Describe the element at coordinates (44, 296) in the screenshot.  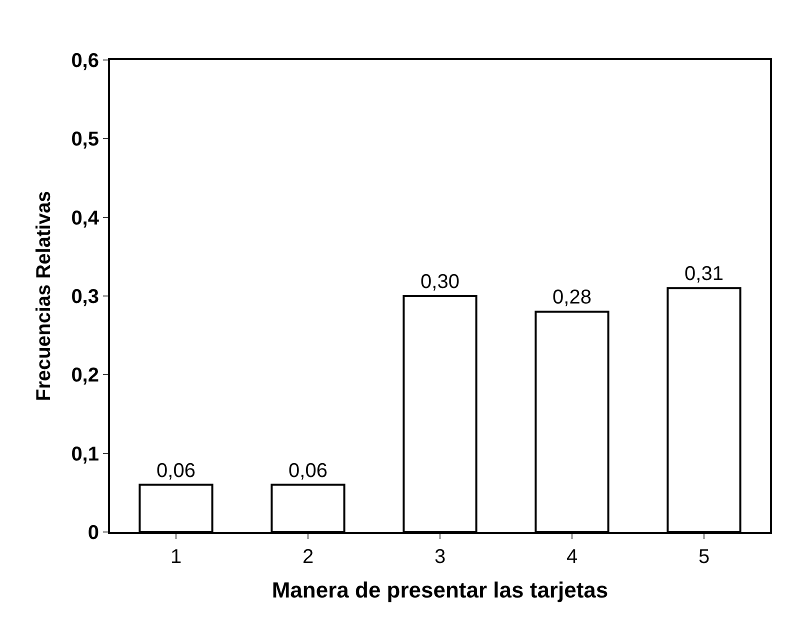
I see `y-axis-title: Frecuencias Relativas` at that location.